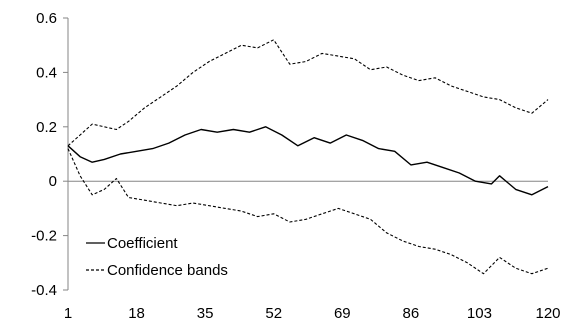 The height and width of the screenshot is (329, 562). What do you see at coordinates (342, 313) in the screenshot?
I see `x-tick-label: 69` at bounding box center [342, 313].